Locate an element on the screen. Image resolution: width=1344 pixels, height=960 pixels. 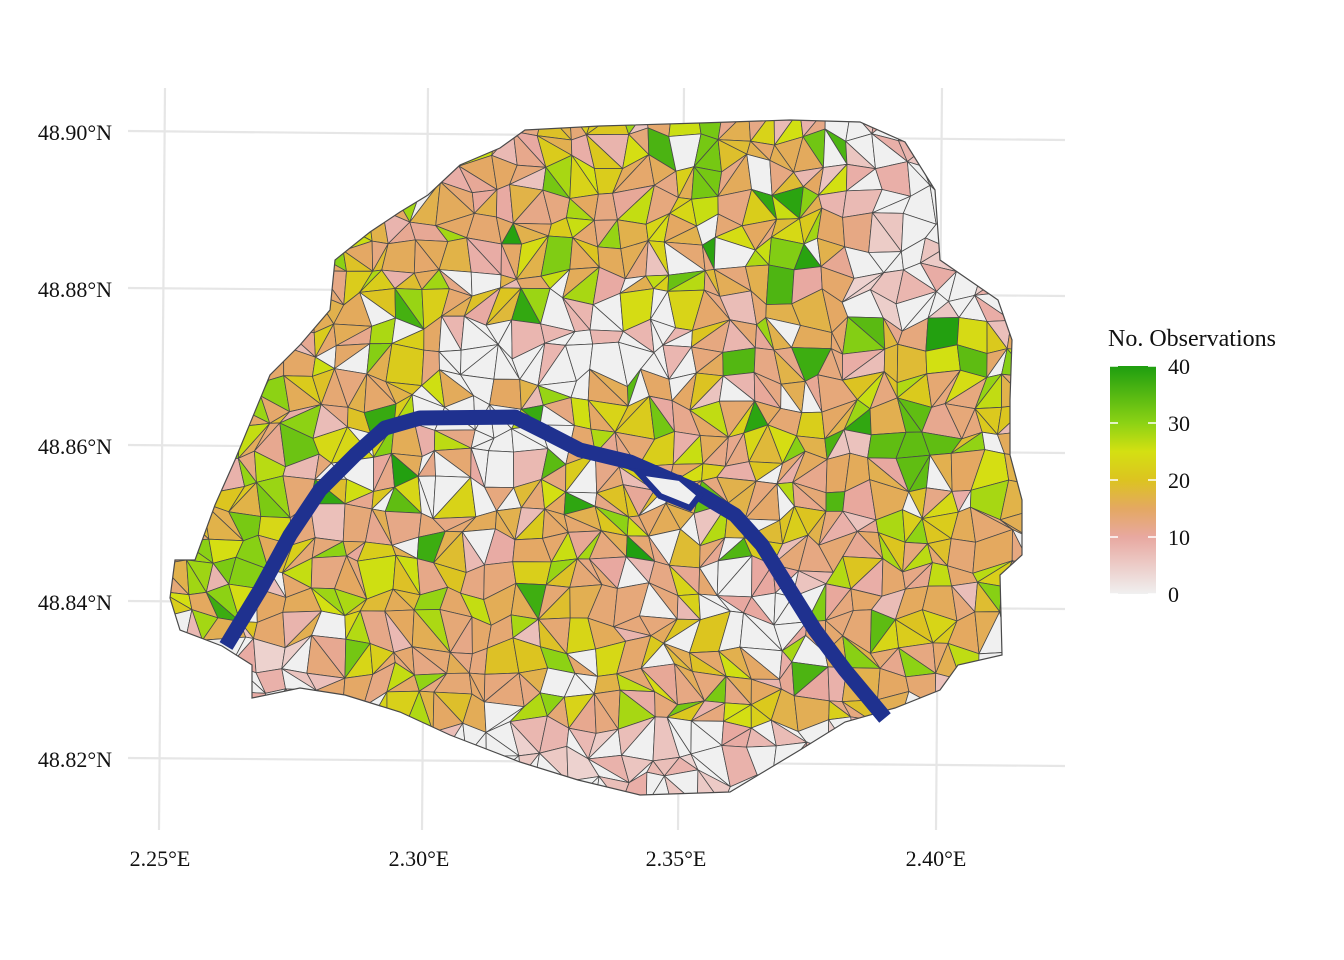
ile-de-la-cite is located at coordinates (667, 489).